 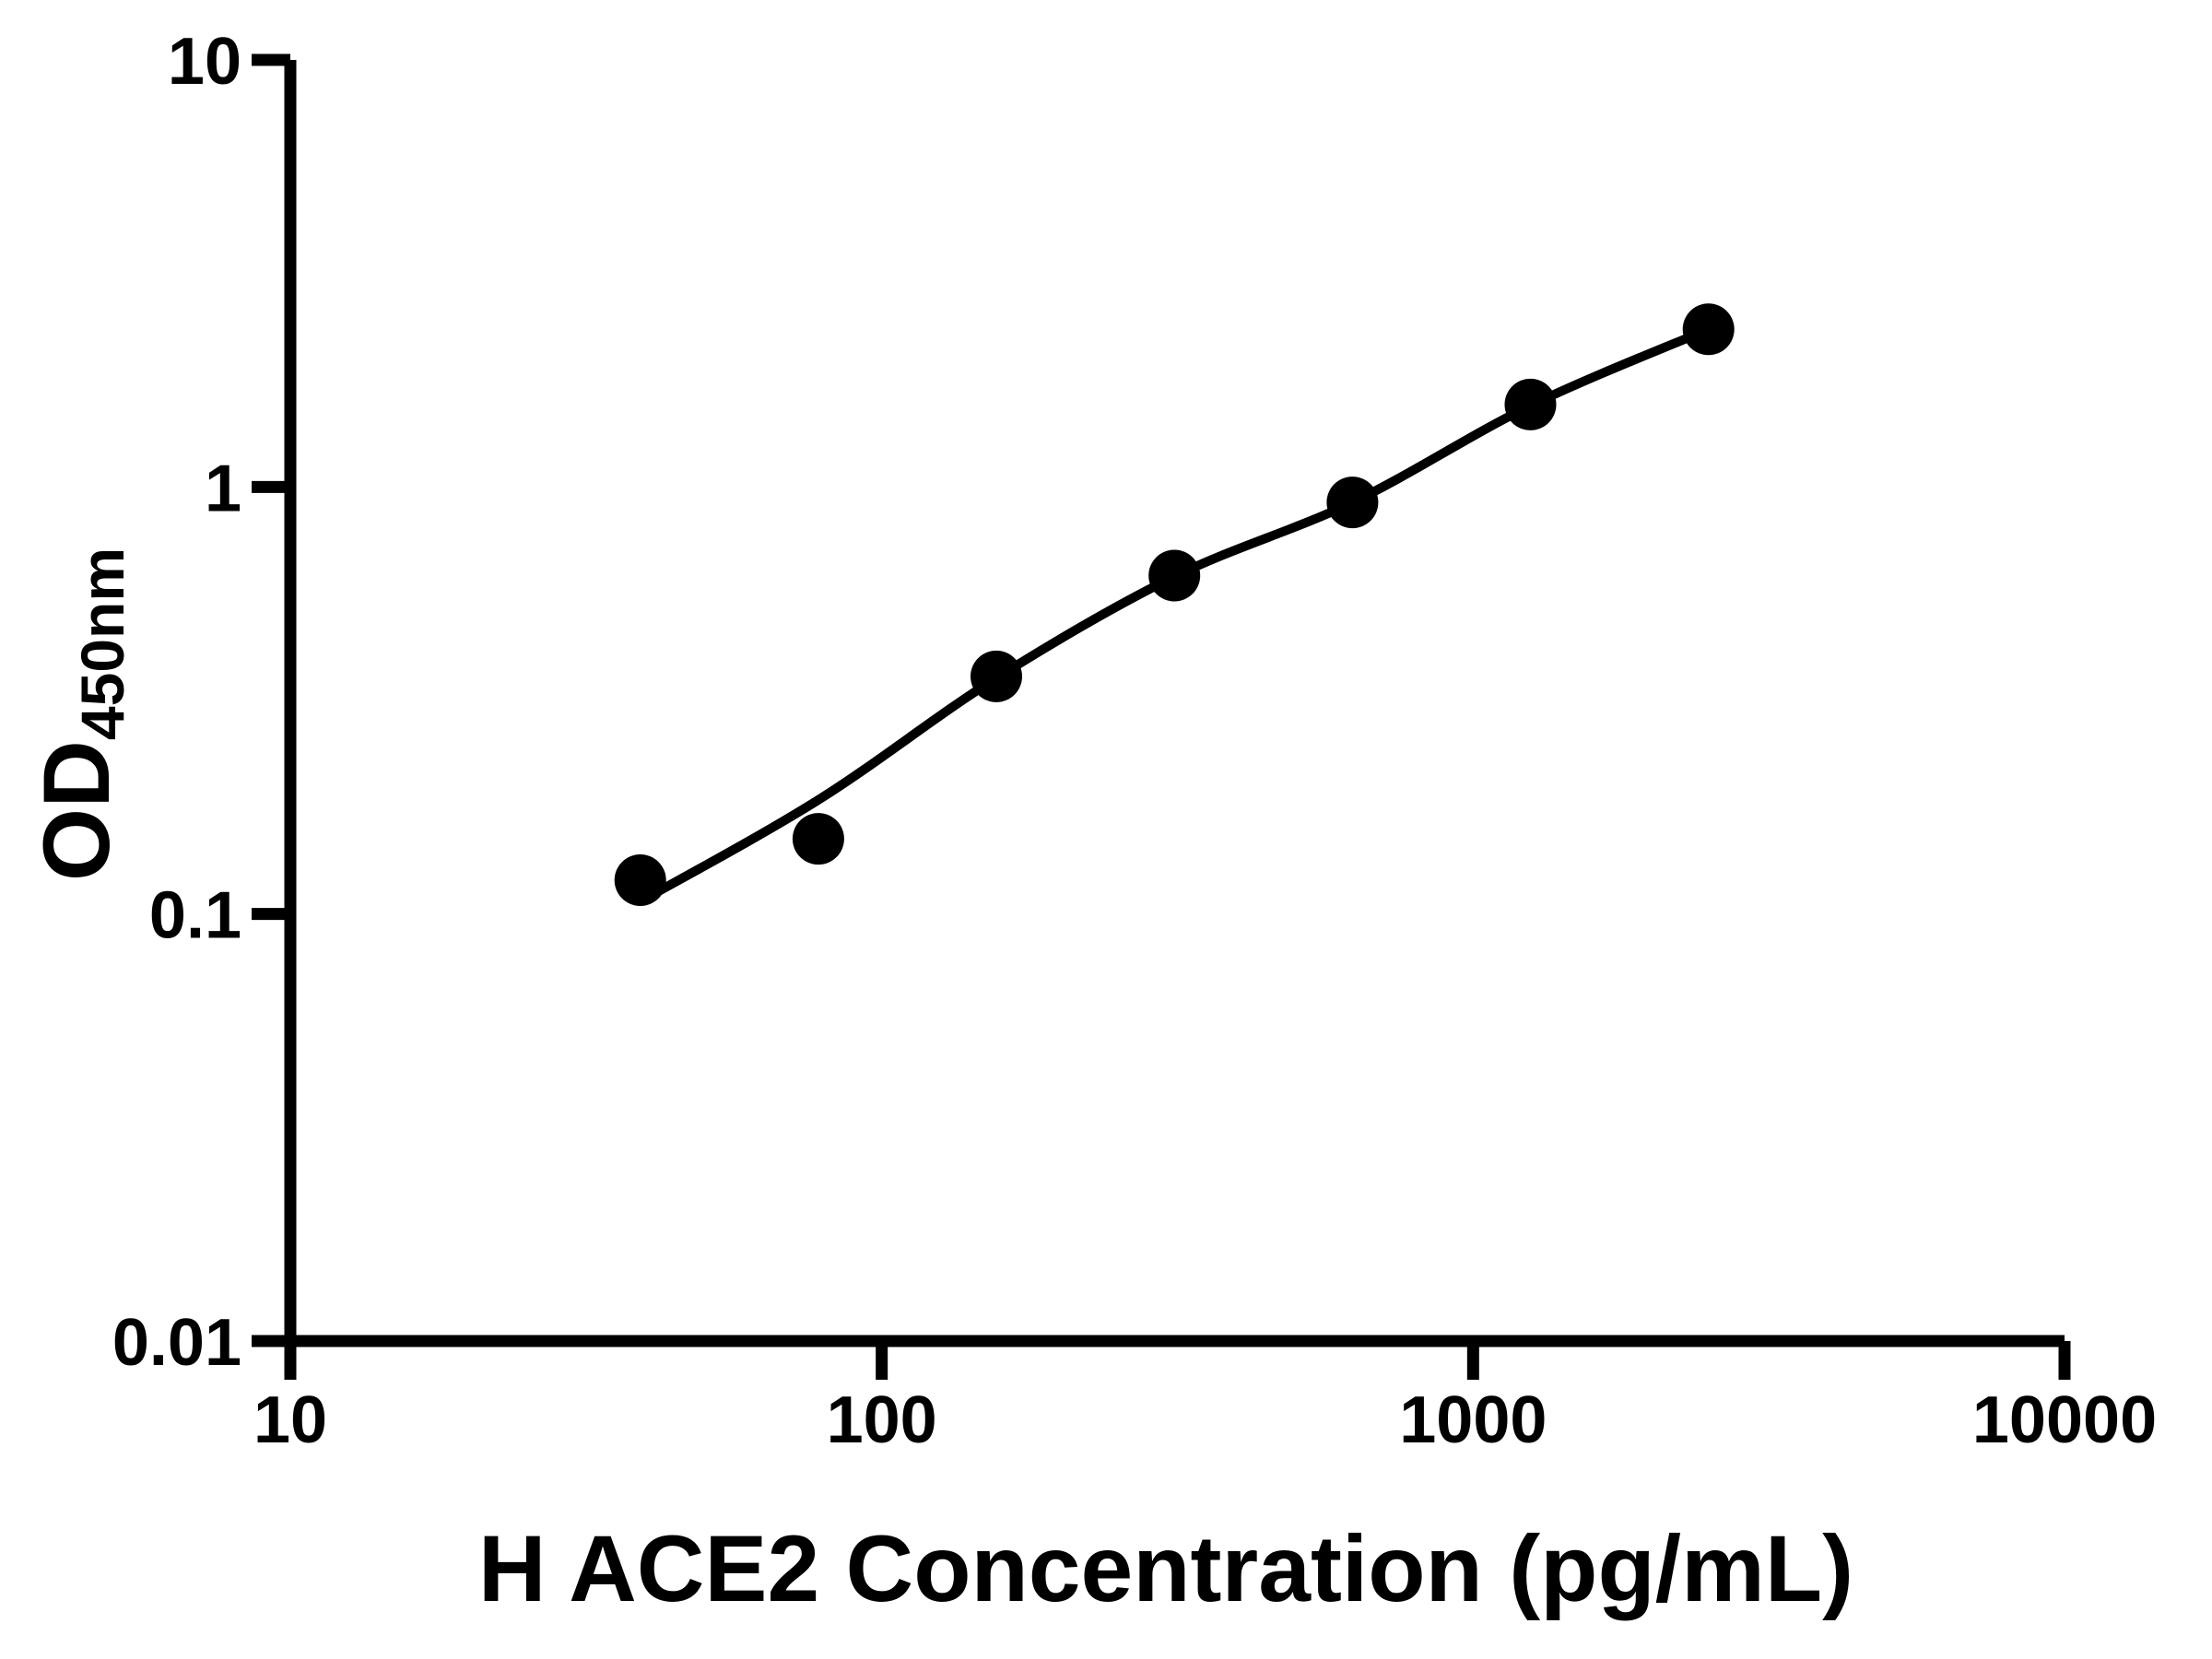 I want to click on y-axis-title: OD450nm, so click(x=80, y=714).